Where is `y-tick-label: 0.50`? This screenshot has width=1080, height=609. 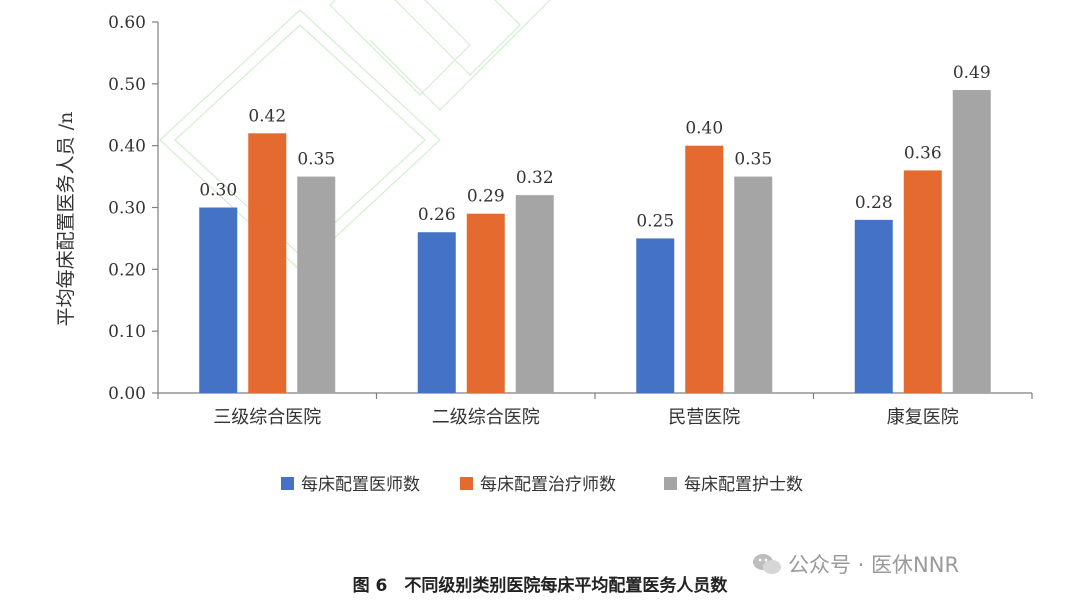
y-tick-label: 0.50 is located at coordinates (127, 85).